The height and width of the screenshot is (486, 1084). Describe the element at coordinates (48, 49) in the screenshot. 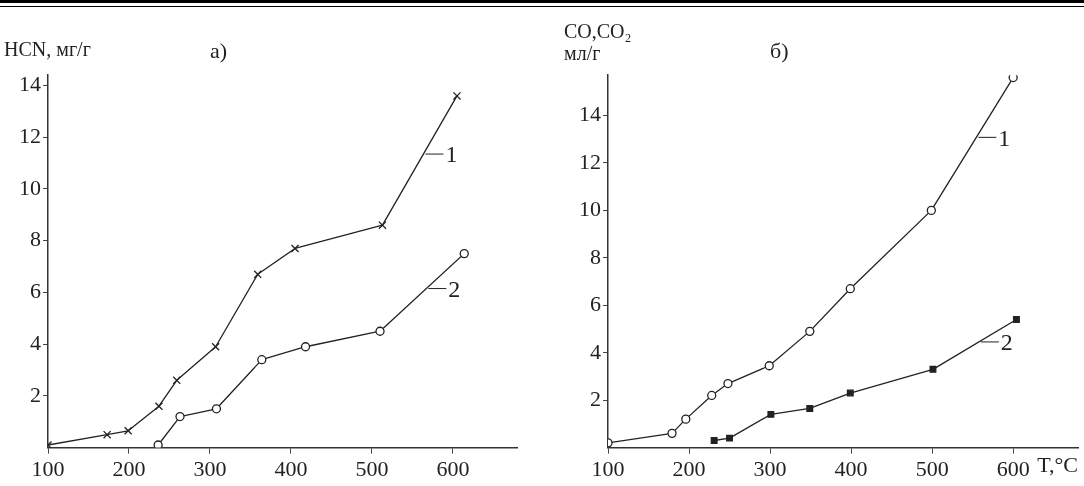

I see `y-axis-title: HCN, мг/г` at that location.